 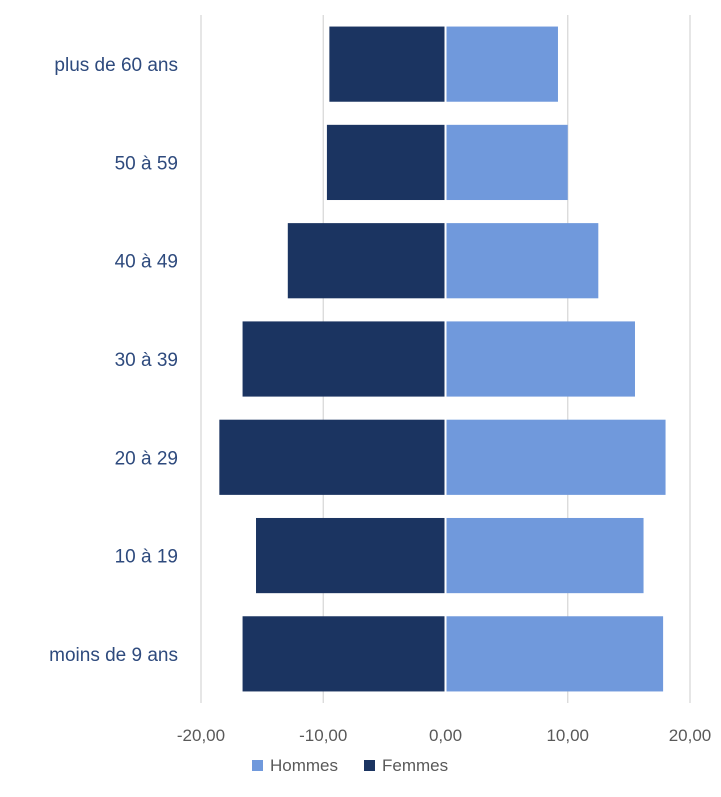 I want to click on category-label-moins-de-9-ans: moins de 9 ans, so click(x=113, y=655).